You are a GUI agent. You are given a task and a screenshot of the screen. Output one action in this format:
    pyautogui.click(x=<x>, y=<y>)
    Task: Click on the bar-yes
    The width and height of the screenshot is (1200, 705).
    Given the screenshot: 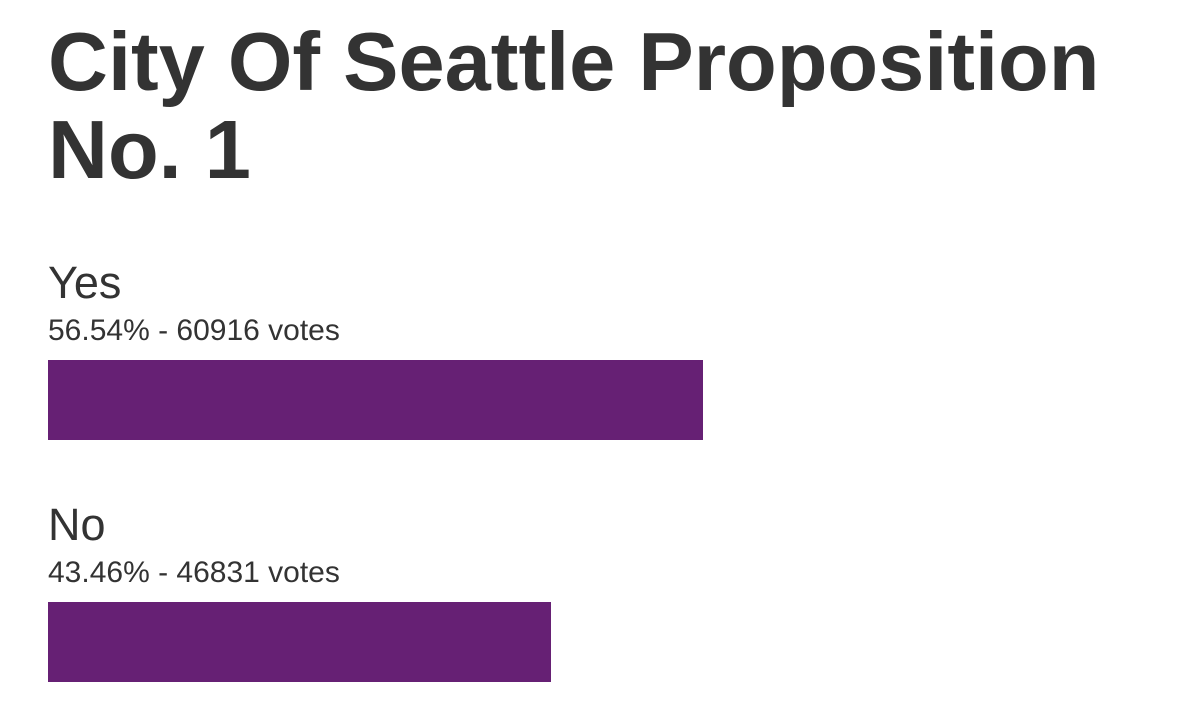 What is the action you would take?
    pyautogui.click(x=375, y=400)
    